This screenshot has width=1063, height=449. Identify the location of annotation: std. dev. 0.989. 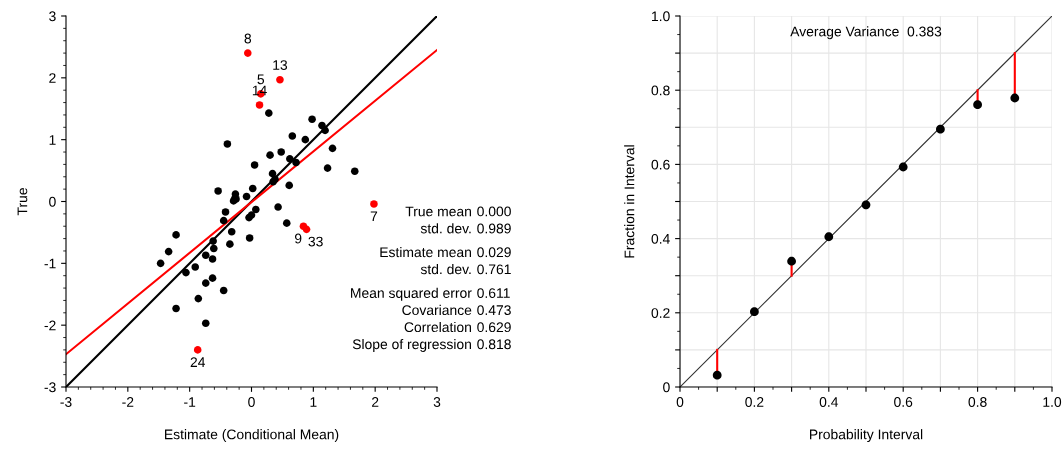
(465, 228).